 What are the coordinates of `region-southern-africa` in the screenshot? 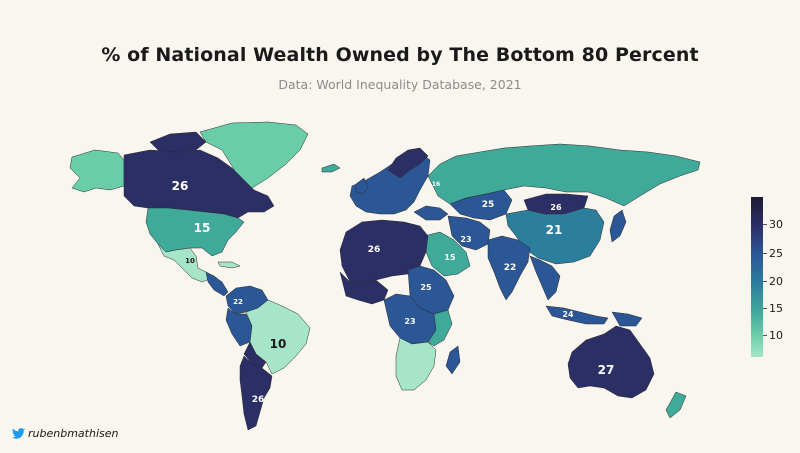 It's located at (416, 364).